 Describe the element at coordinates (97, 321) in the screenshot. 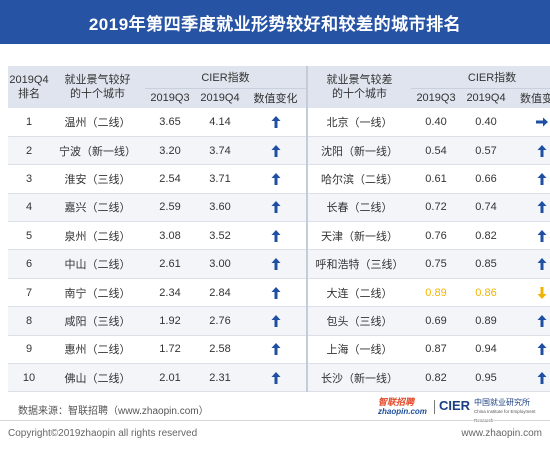

I see `best-city-cell: 咸阳（三线）` at that location.